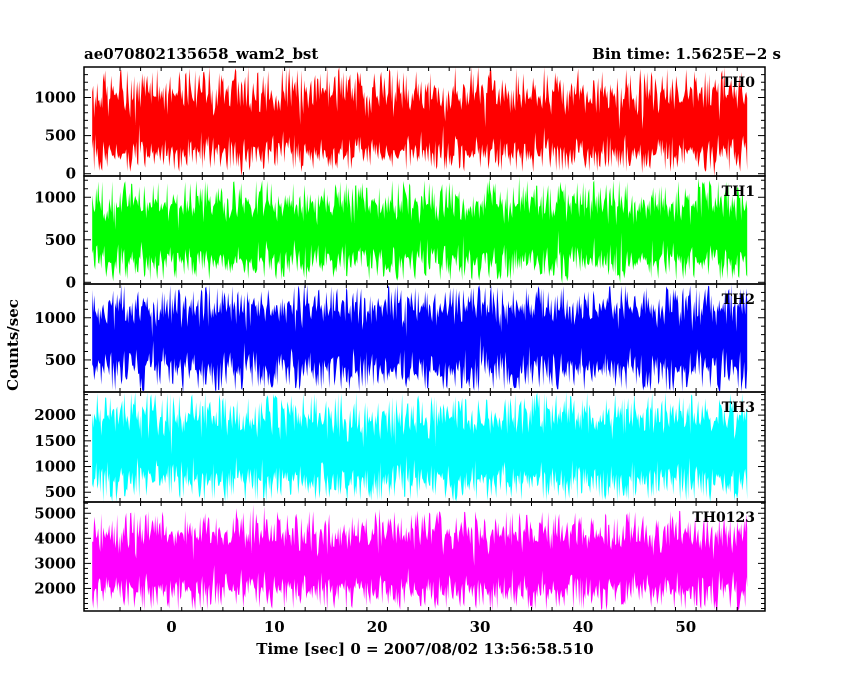 The height and width of the screenshot is (680, 850). I want to click on chart-title-right: Bin time: 1.5625E−2 s, so click(686, 54).